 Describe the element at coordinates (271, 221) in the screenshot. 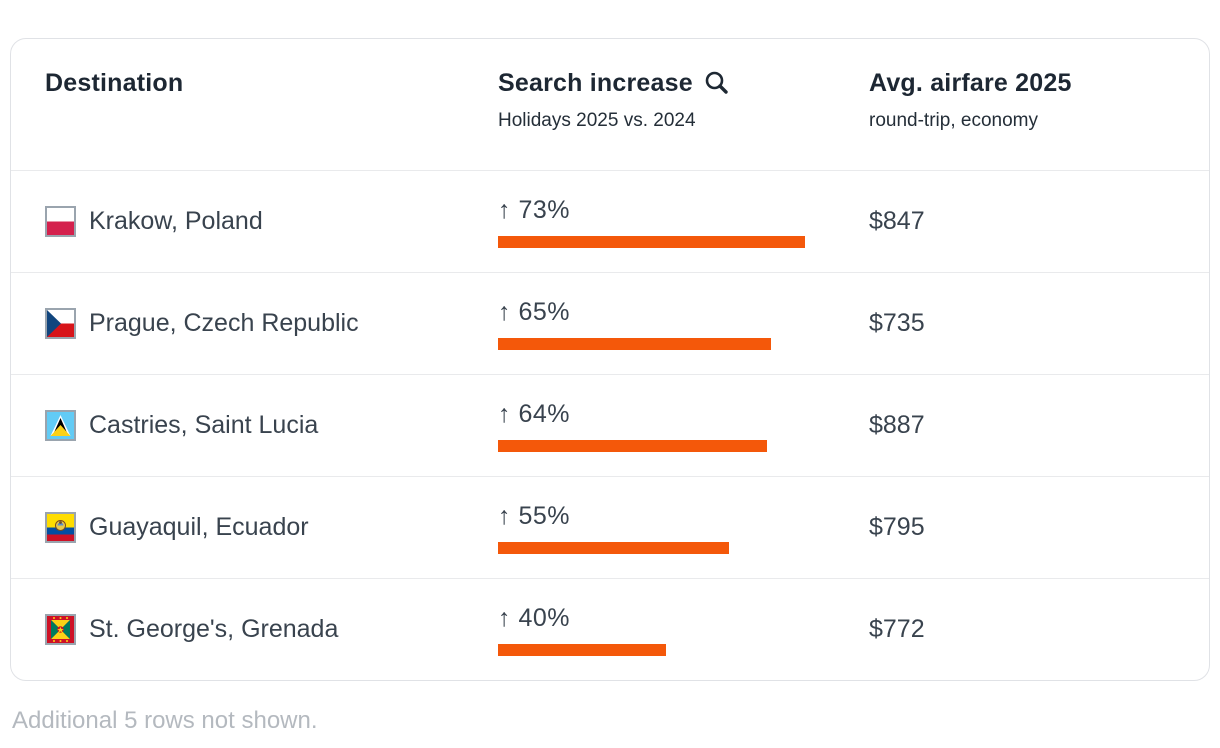

I see `destination-cell: Krakow, Poland` at that location.